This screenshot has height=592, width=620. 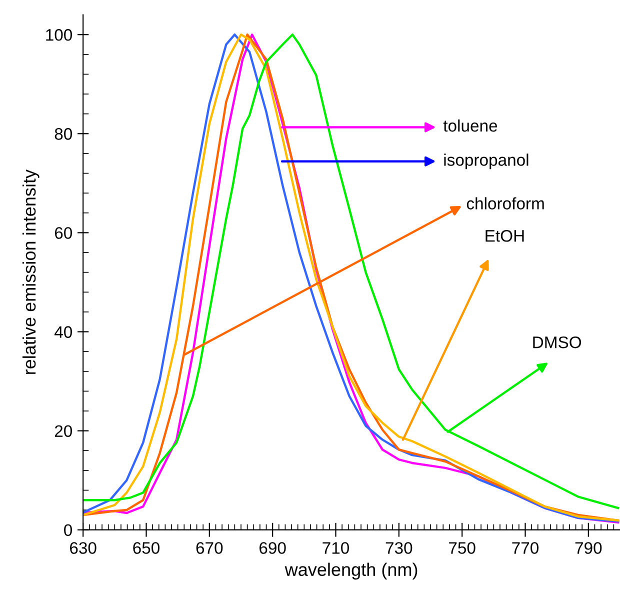 I want to click on x-tick-label: 690, so click(x=273, y=548).